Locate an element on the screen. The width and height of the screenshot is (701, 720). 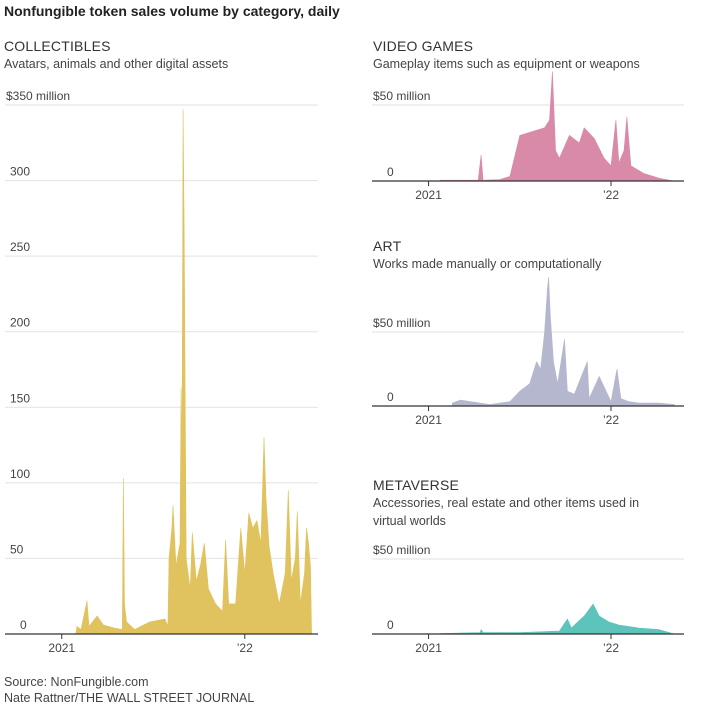
metaverse-subtitle-line2: virtual worlds is located at coordinates (409, 521).